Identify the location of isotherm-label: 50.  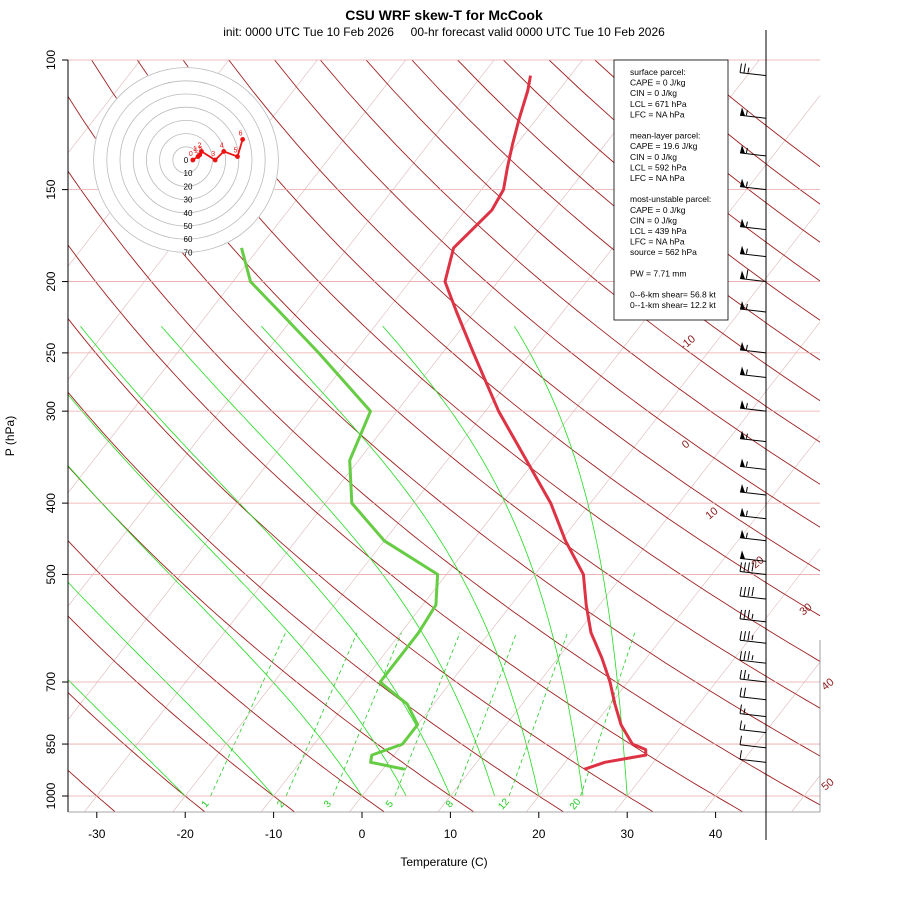
(828, 784).